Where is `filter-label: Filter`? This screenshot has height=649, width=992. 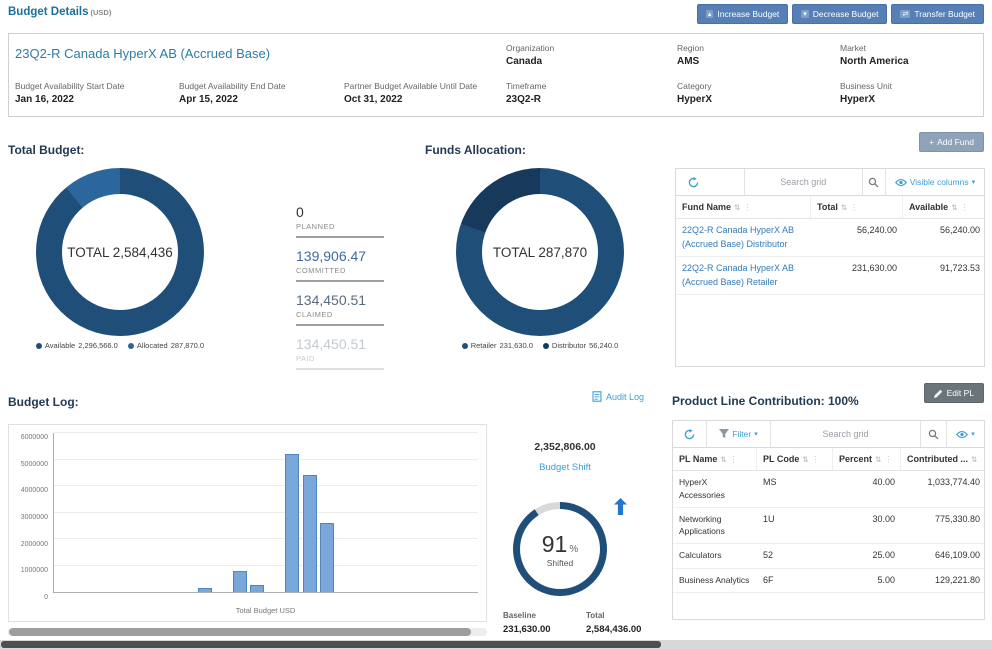 filter-label: Filter is located at coordinates (742, 434).